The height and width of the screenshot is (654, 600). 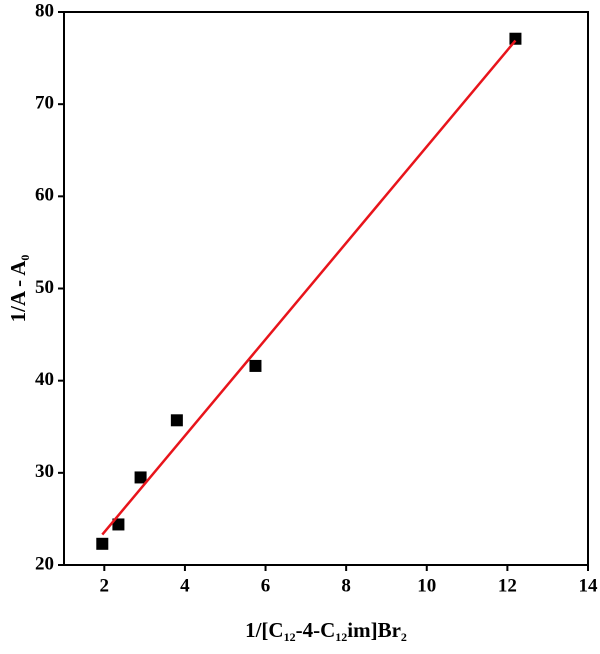 What do you see at coordinates (44, 379) in the screenshot?
I see `y-tick-label: 40` at bounding box center [44, 379].